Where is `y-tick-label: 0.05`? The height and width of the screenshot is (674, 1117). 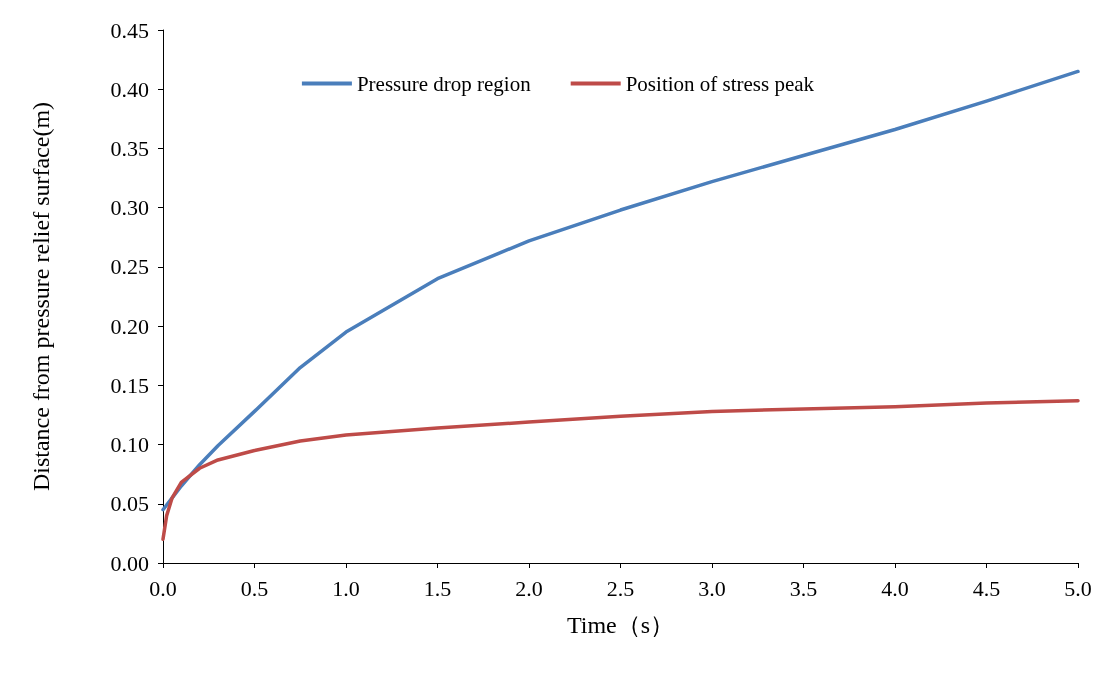 y-tick-label: 0.05 is located at coordinates (129, 504).